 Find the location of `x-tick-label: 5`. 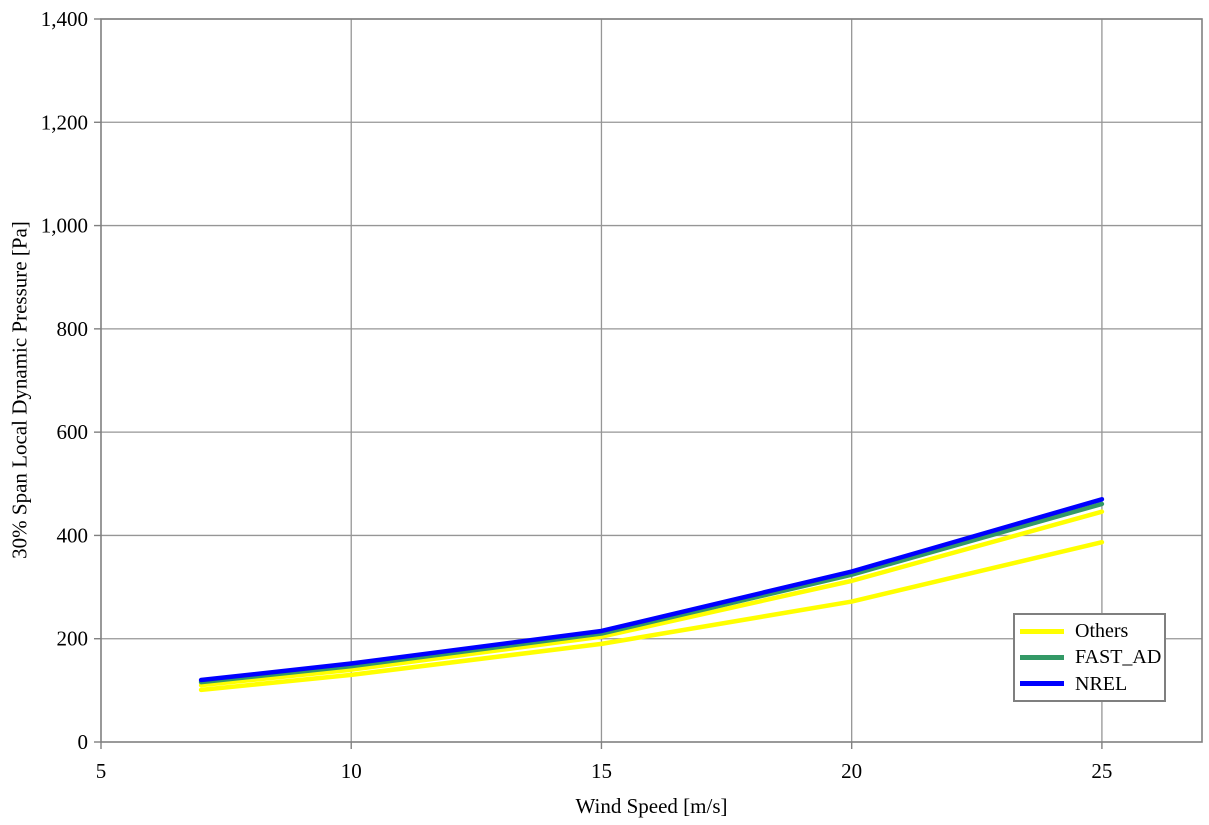

x-tick-label: 5 is located at coordinates (101, 771).